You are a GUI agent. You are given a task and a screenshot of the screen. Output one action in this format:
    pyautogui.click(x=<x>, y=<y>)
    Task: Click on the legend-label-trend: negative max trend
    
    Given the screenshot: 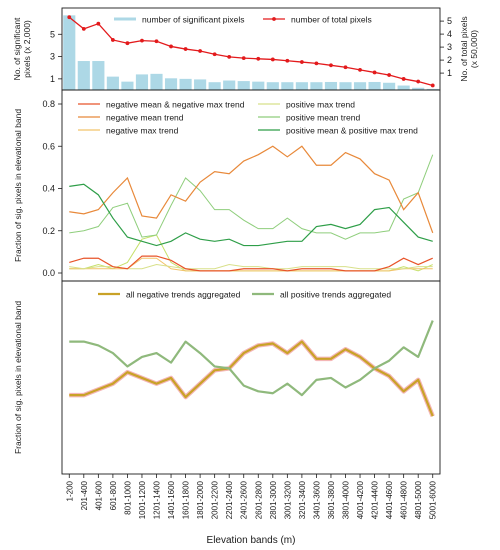 What is the action you would take?
    pyautogui.click(x=142, y=131)
    